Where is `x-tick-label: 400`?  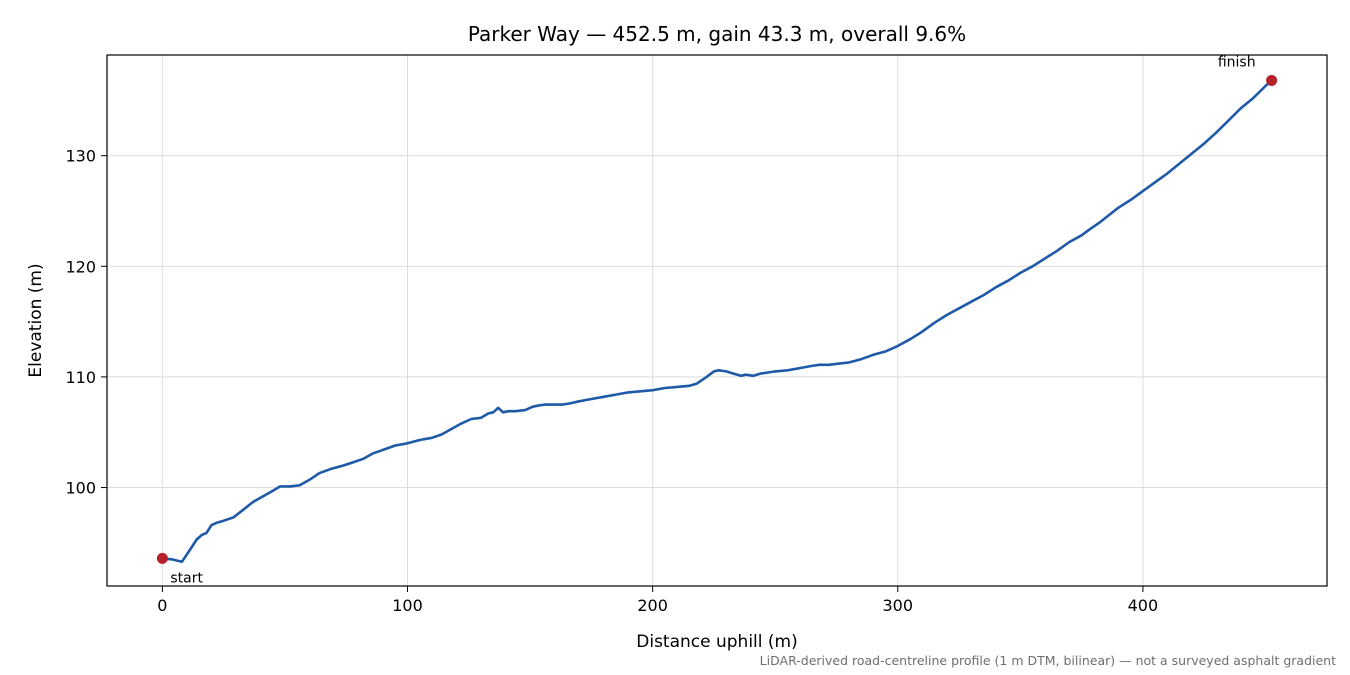 x-tick-label: 400 is located at coordinates (1143, 605).